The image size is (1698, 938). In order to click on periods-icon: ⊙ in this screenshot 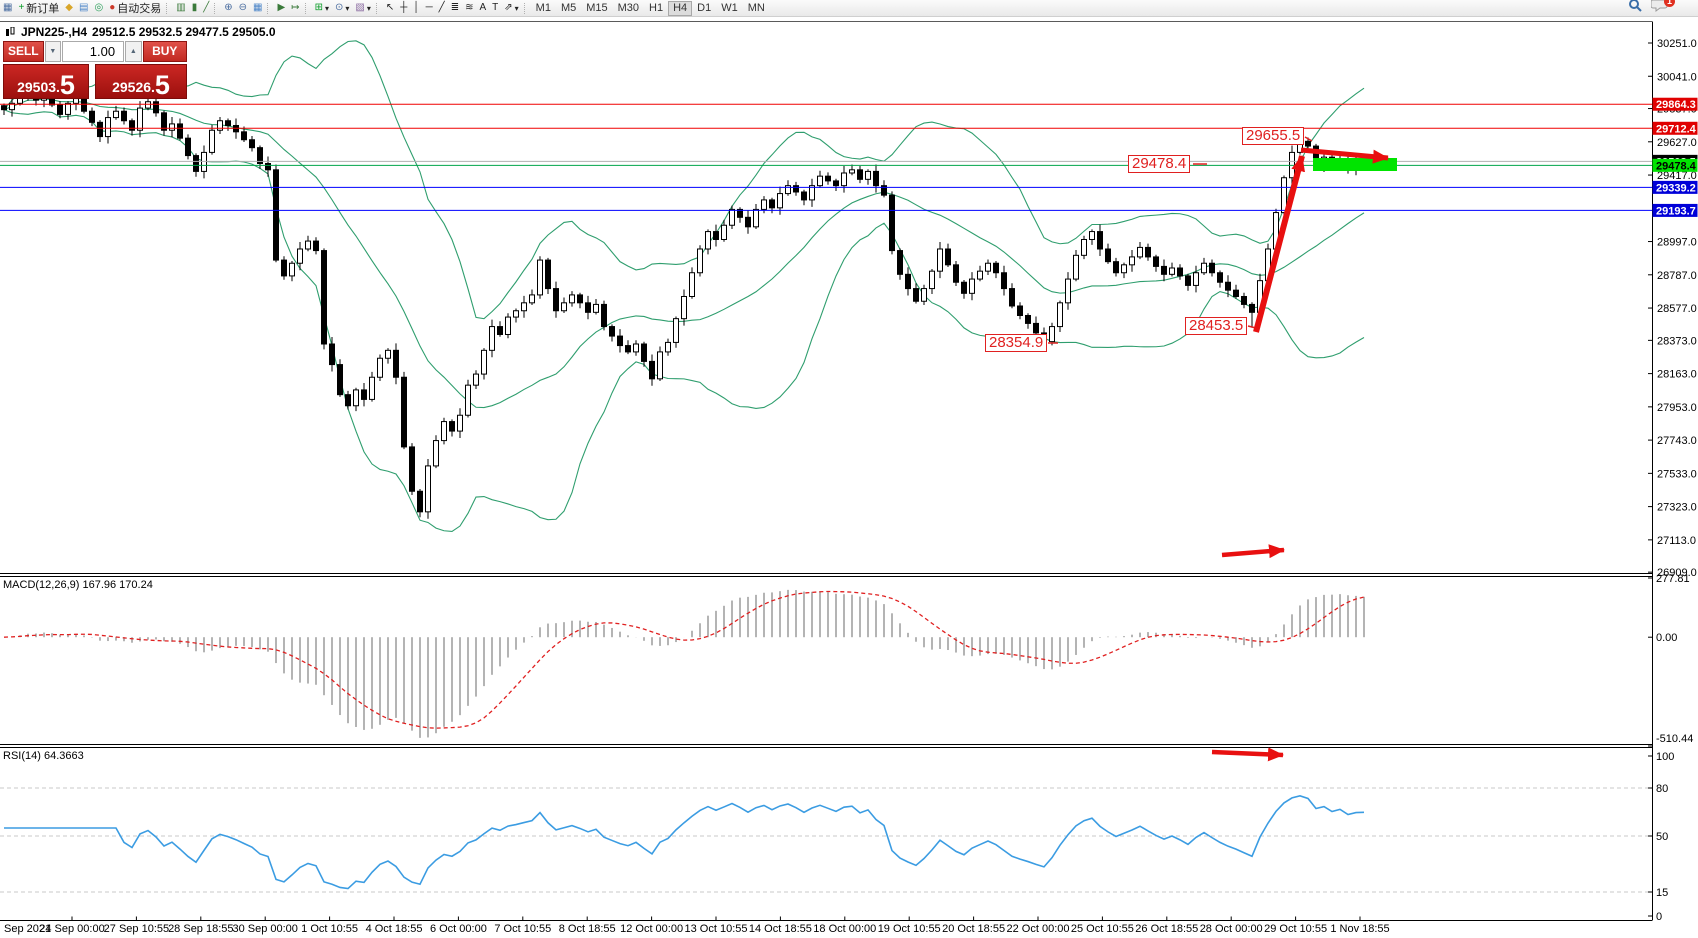, I will do `click(339, 7)`.